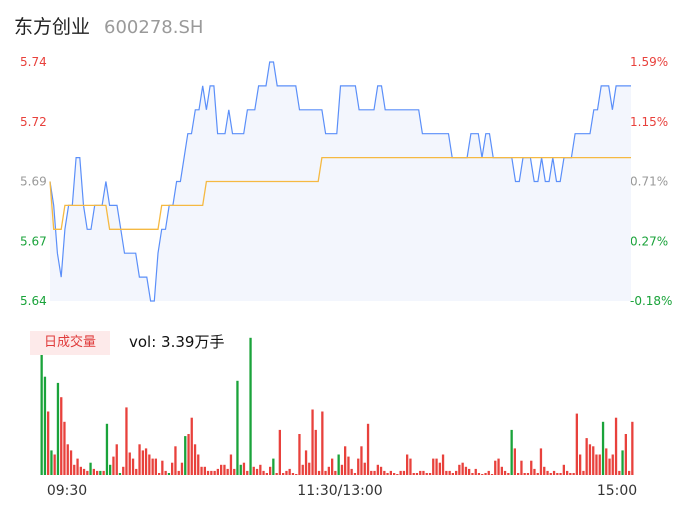 The height and width of the screenshot is (524, 686). Describe the element at coordinates (108, 26) in the screenshot. I see `stock-header: 东方创业 600278.SH` at that location.